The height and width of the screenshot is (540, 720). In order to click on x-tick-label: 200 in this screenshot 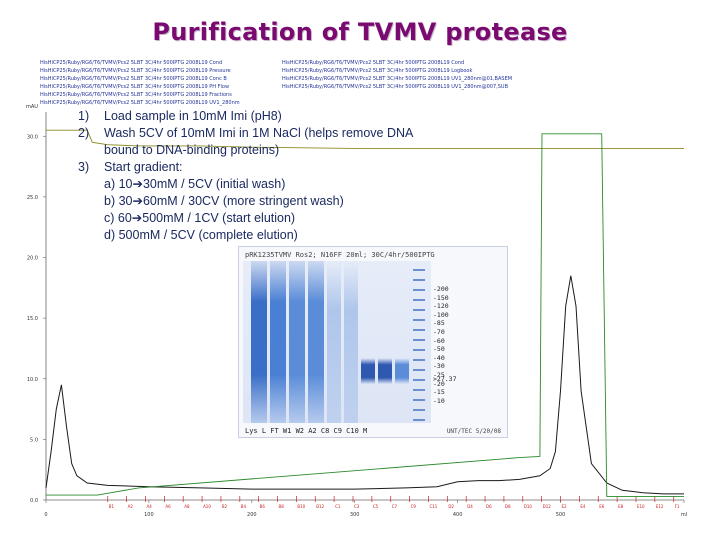, I will do `click(252, 515)`.